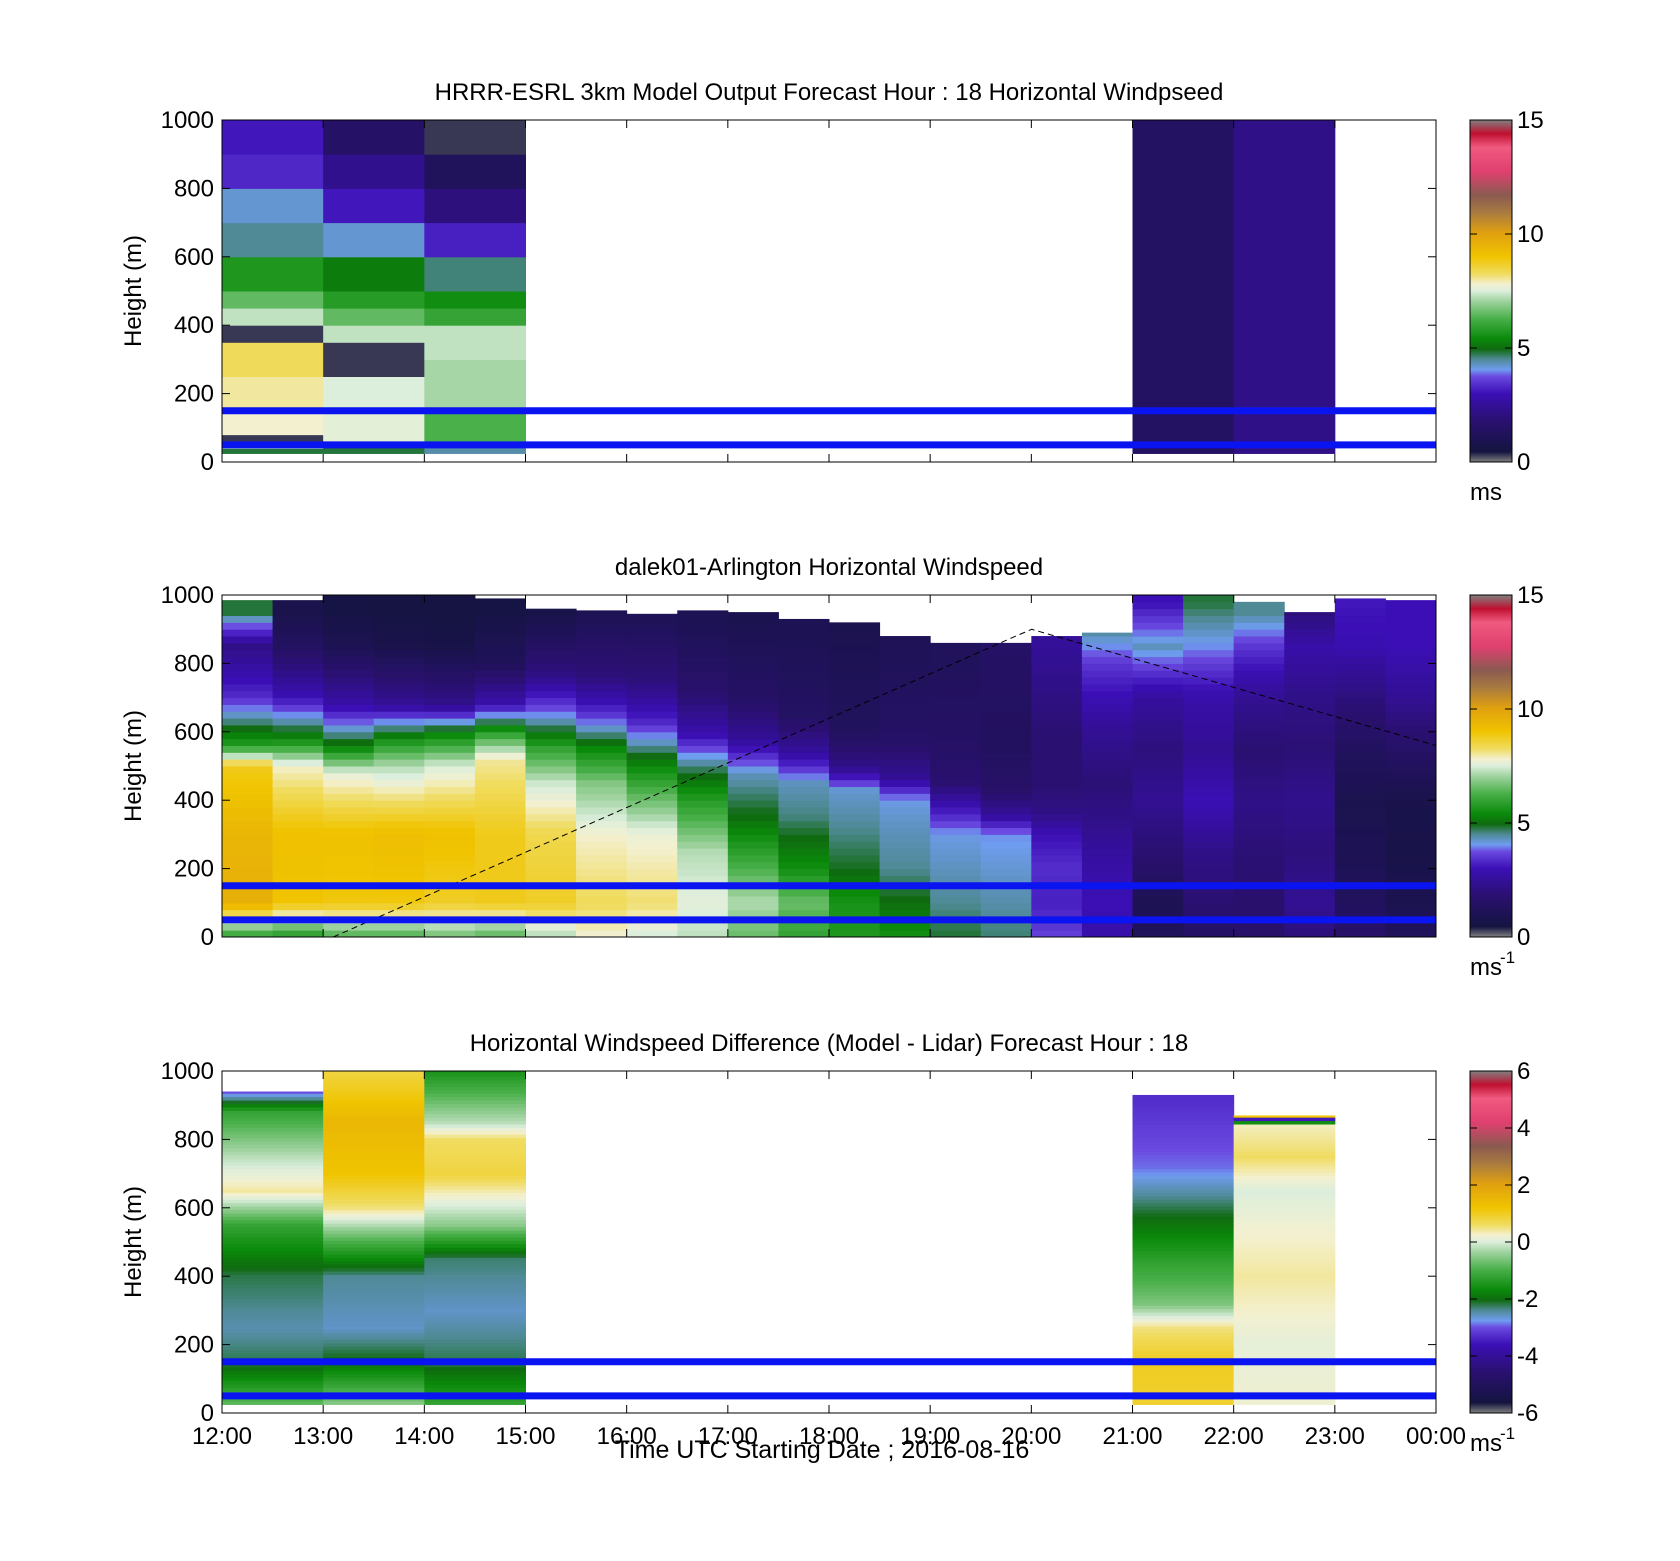  What do you see at coordinates (194, 732) in the screenshot?
I see `y-tick-label: 600` at bounding box center [194, 732].